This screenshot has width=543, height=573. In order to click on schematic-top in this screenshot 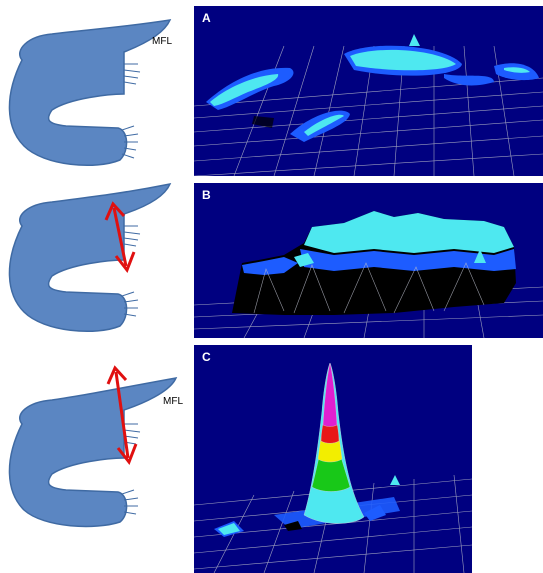, I will do `click(95, 87)`.